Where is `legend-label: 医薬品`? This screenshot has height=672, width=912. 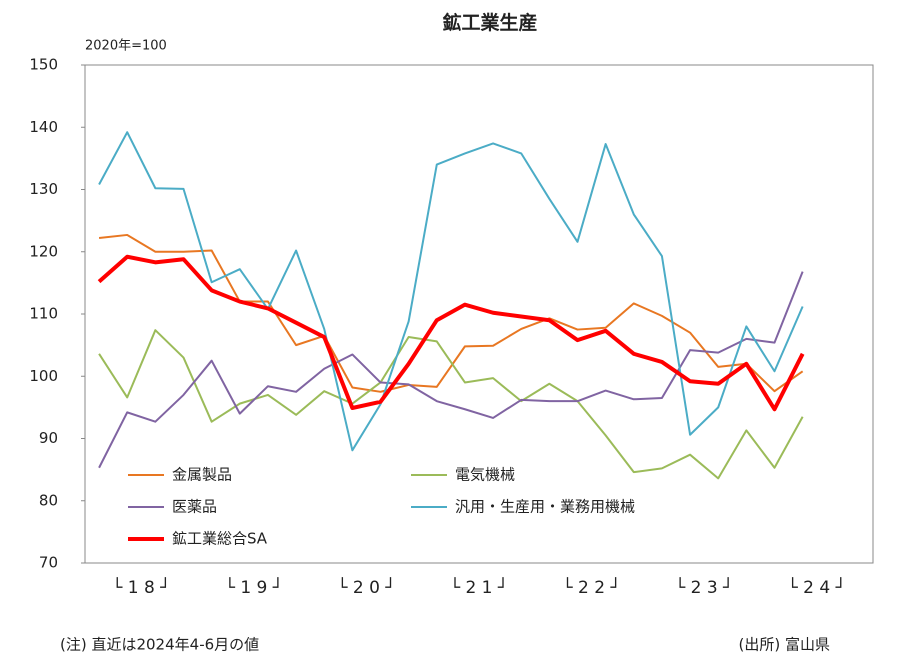 legend-label: 医薬品 is located at coordinates (194, 507).